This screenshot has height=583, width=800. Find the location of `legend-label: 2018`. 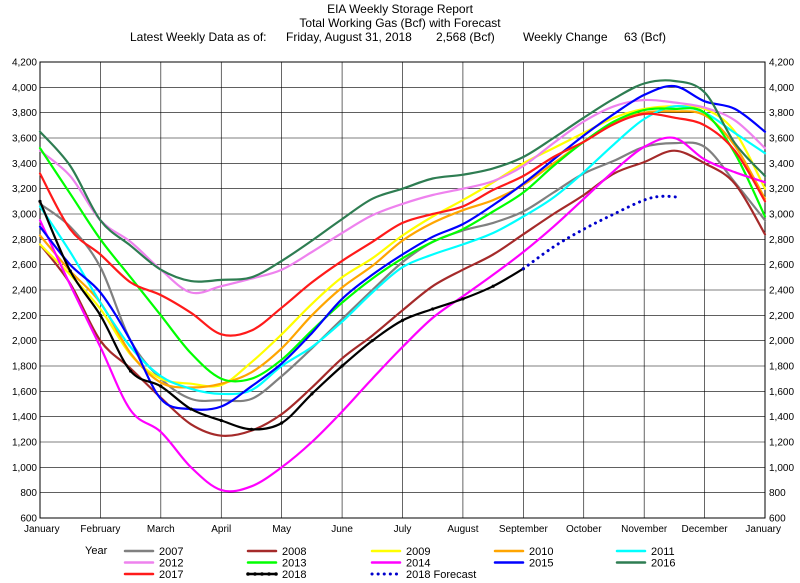

legend-label: 2018 is located at coordinates (294, 575).